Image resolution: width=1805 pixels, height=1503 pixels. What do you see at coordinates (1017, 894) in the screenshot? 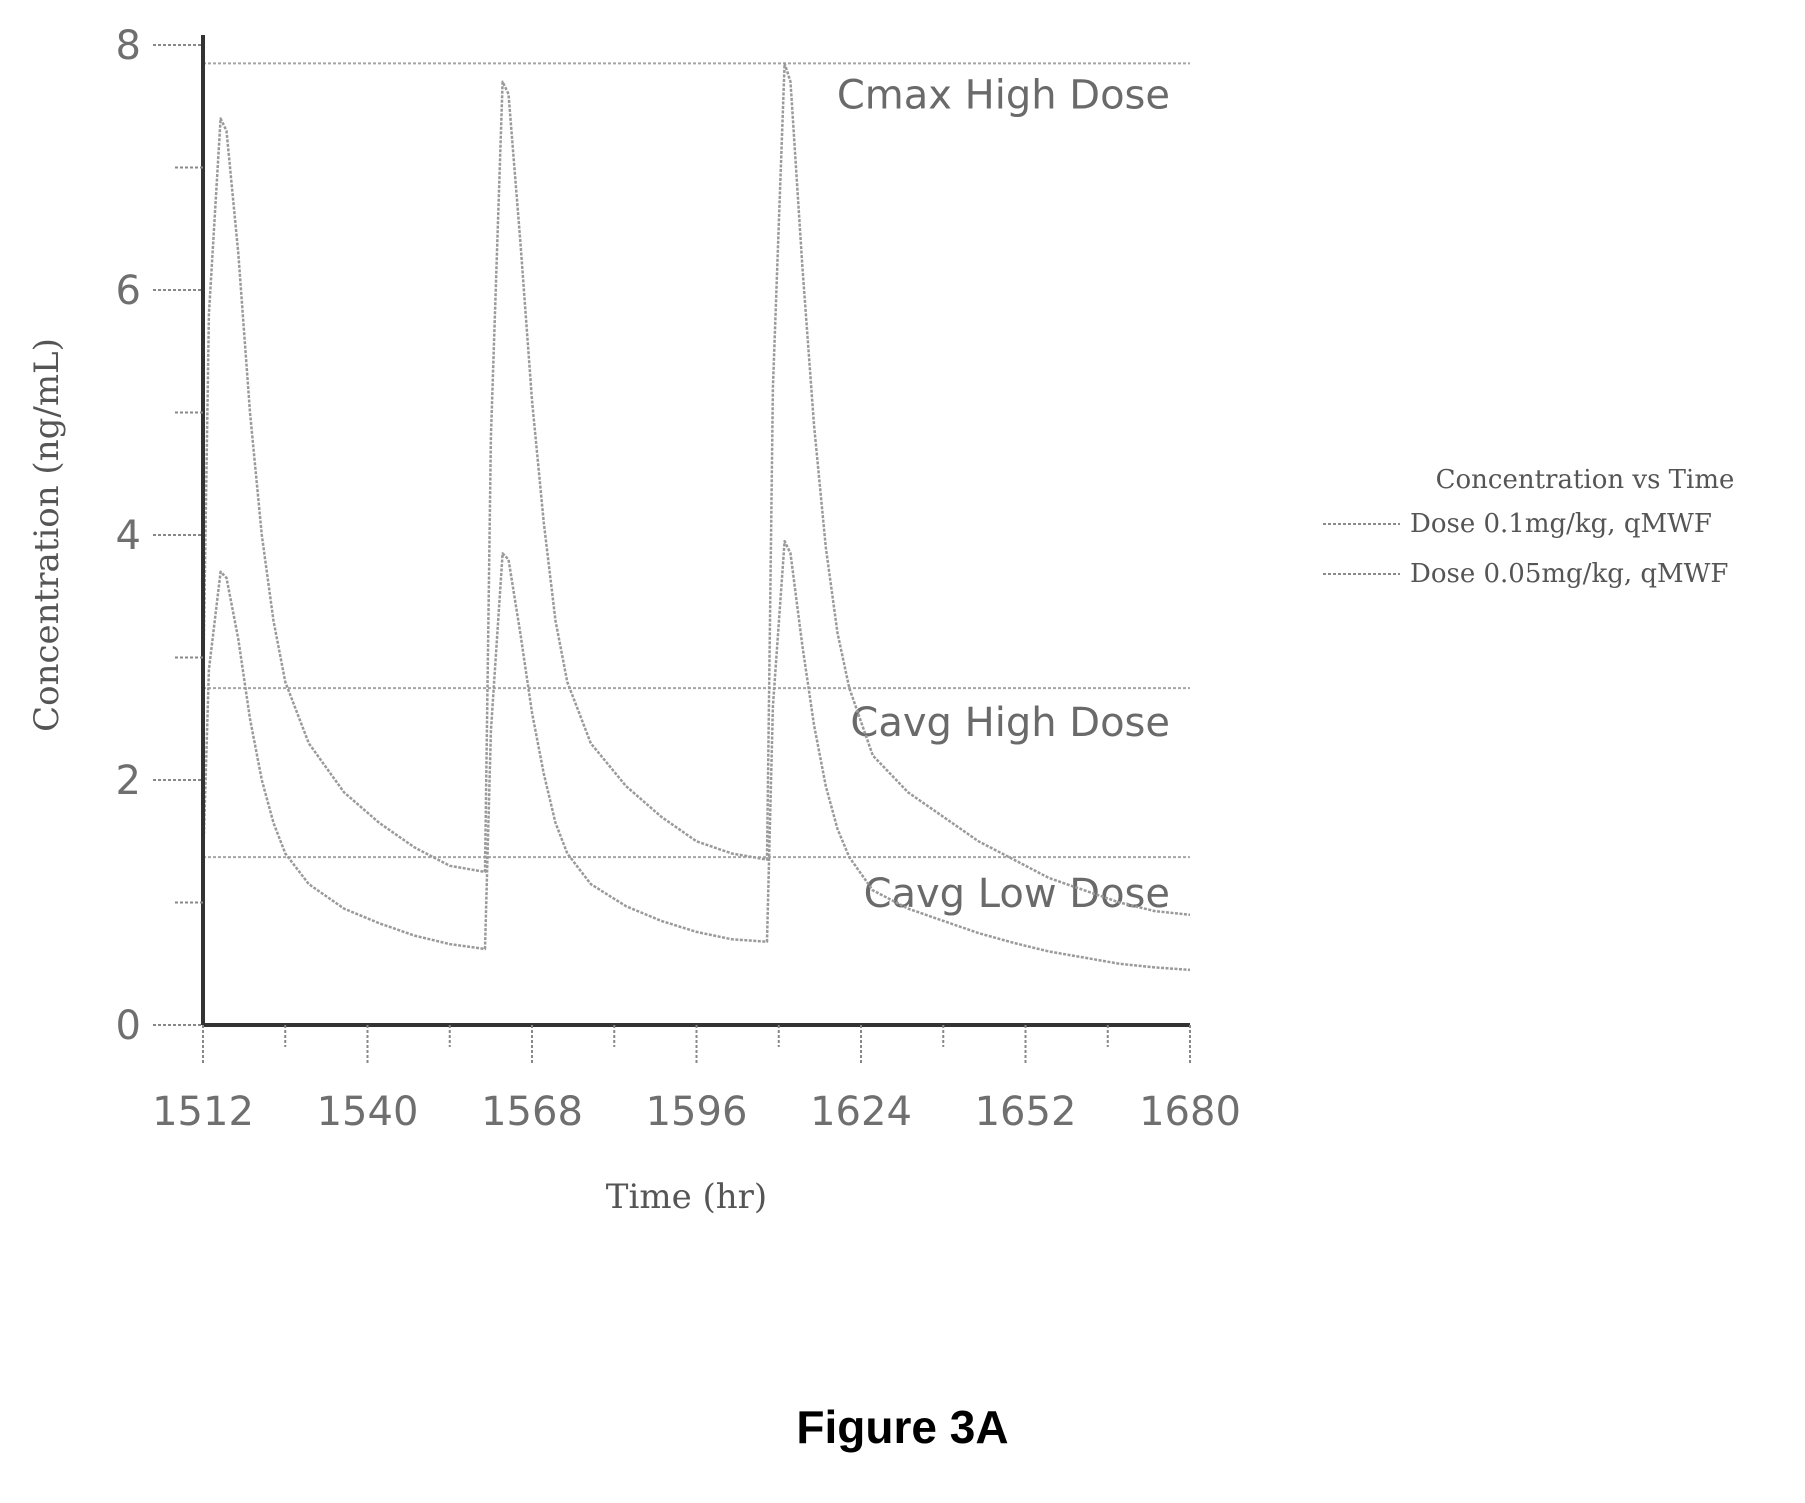
I see `reference-line-label: Cavg Low Dose` at bounding box center [1017, 894].